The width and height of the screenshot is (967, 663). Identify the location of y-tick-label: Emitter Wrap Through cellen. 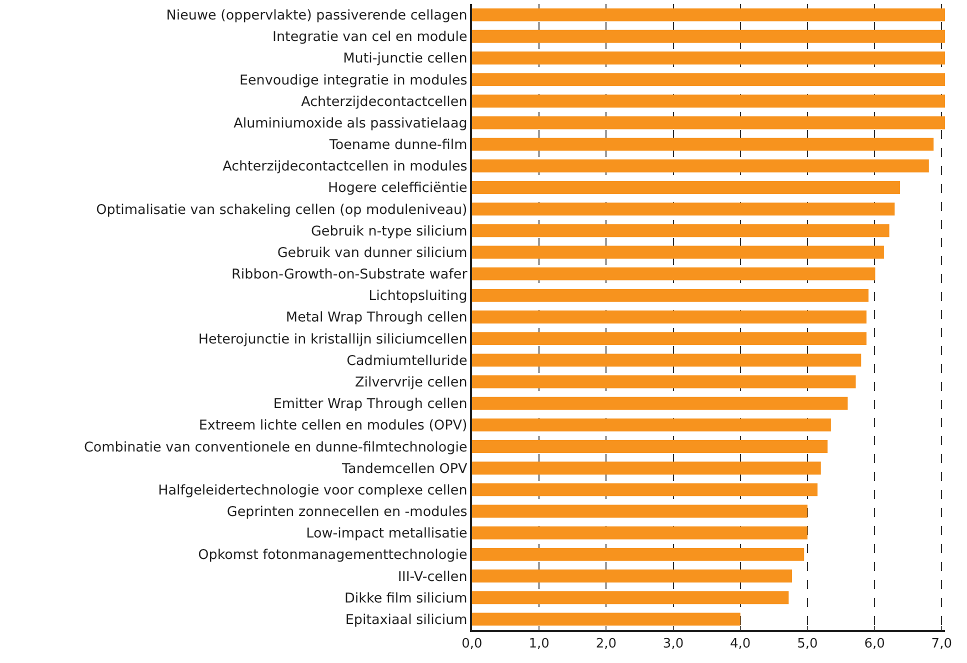
(370, 404).